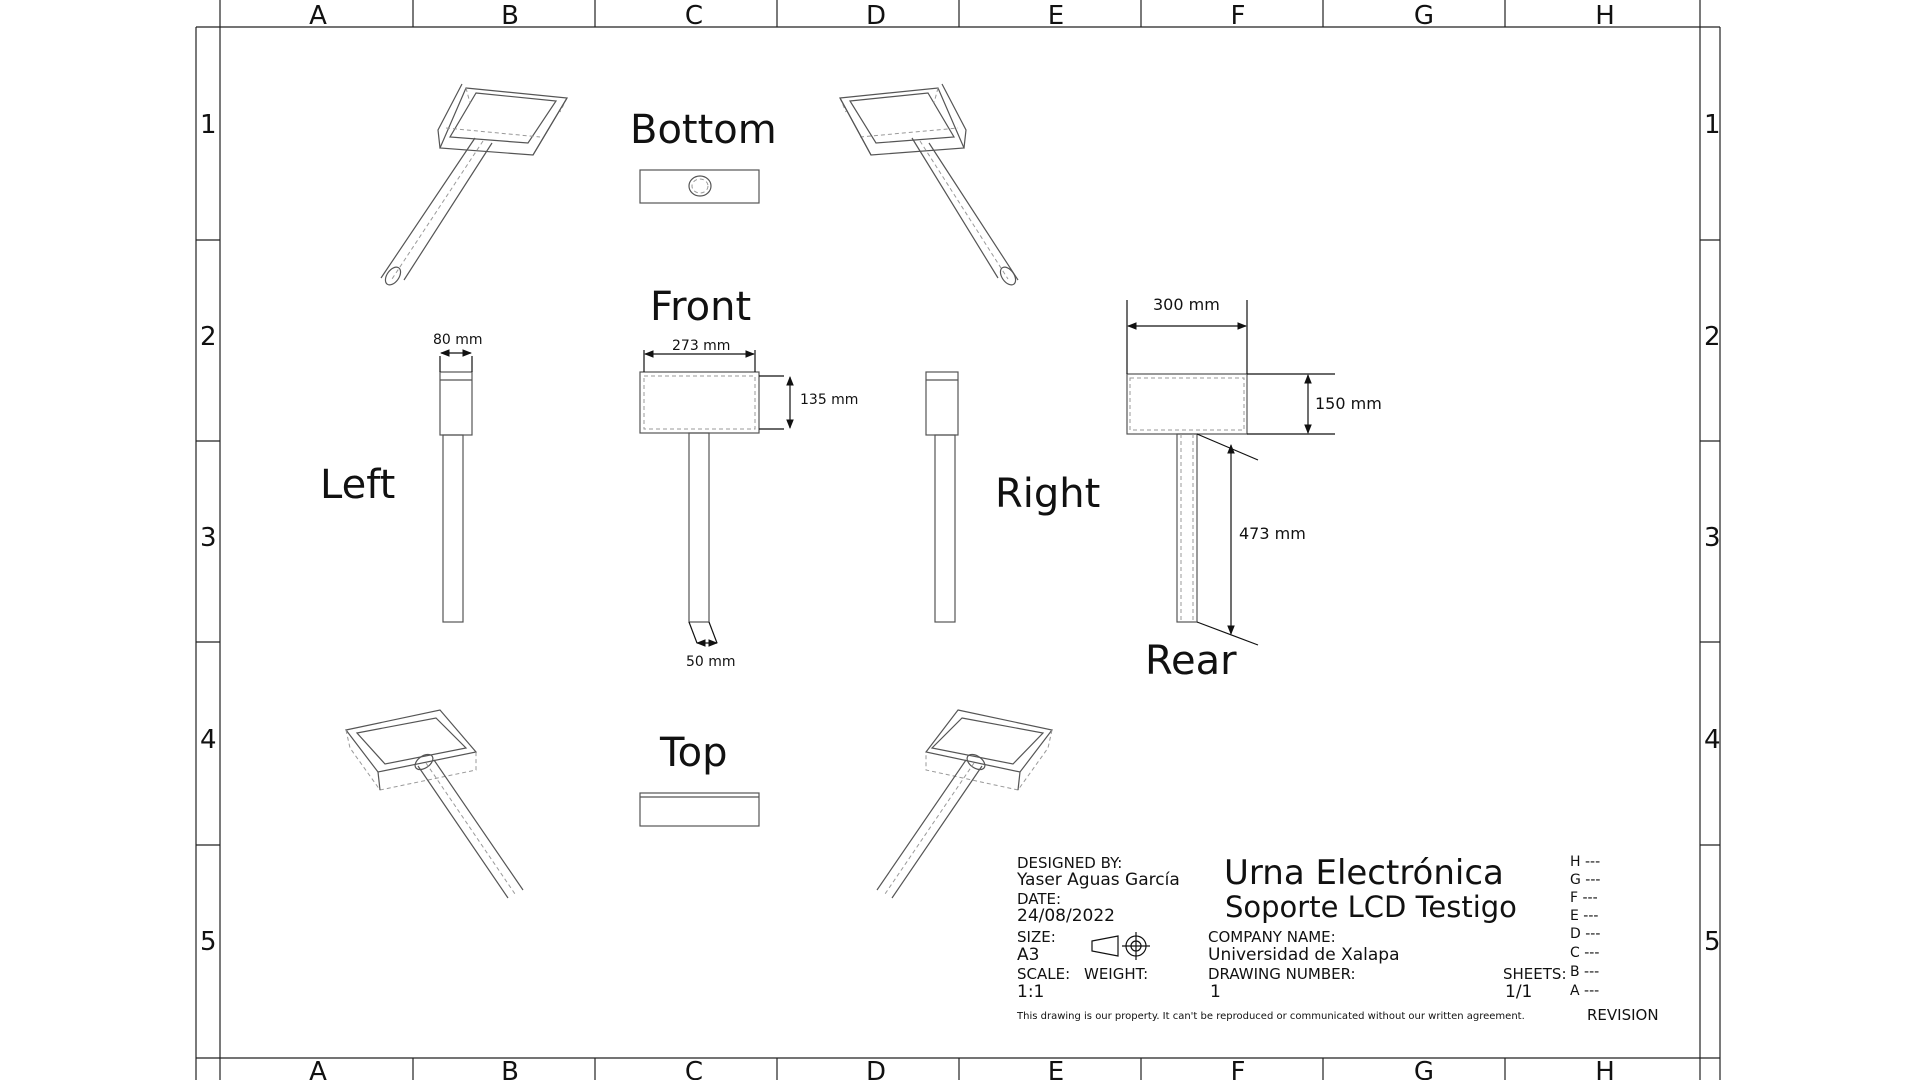 This screenshot has height=1080, width=1920. What do you see at coordinates (1066, 916) in the screenshot?
I see `date-value: 24/08/2022` at bounding box center [1066, 916].